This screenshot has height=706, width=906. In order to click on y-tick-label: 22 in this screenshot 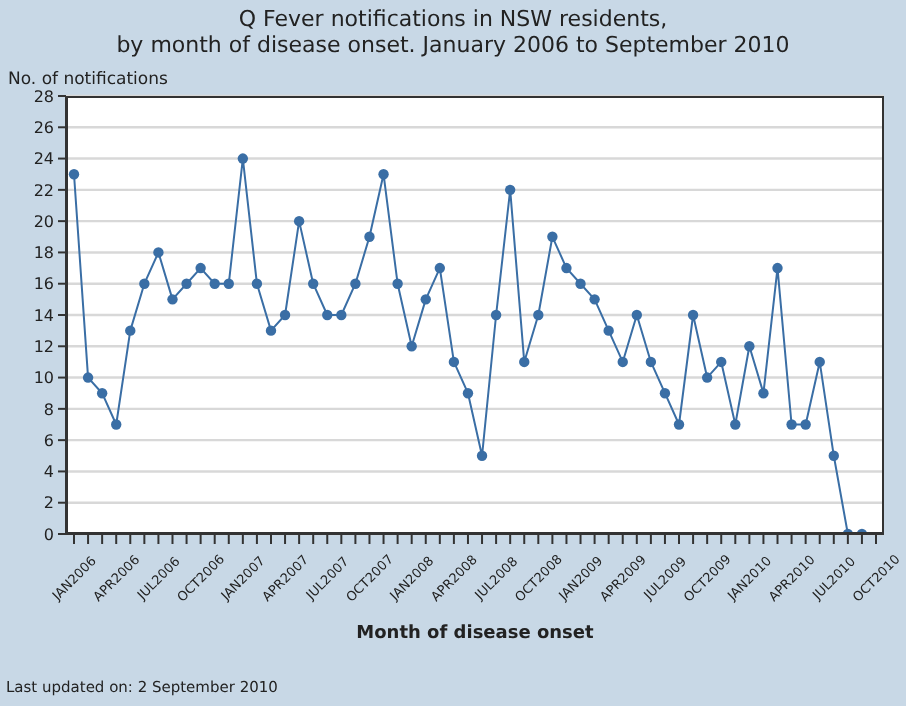, I will do `click(43, 190)`.